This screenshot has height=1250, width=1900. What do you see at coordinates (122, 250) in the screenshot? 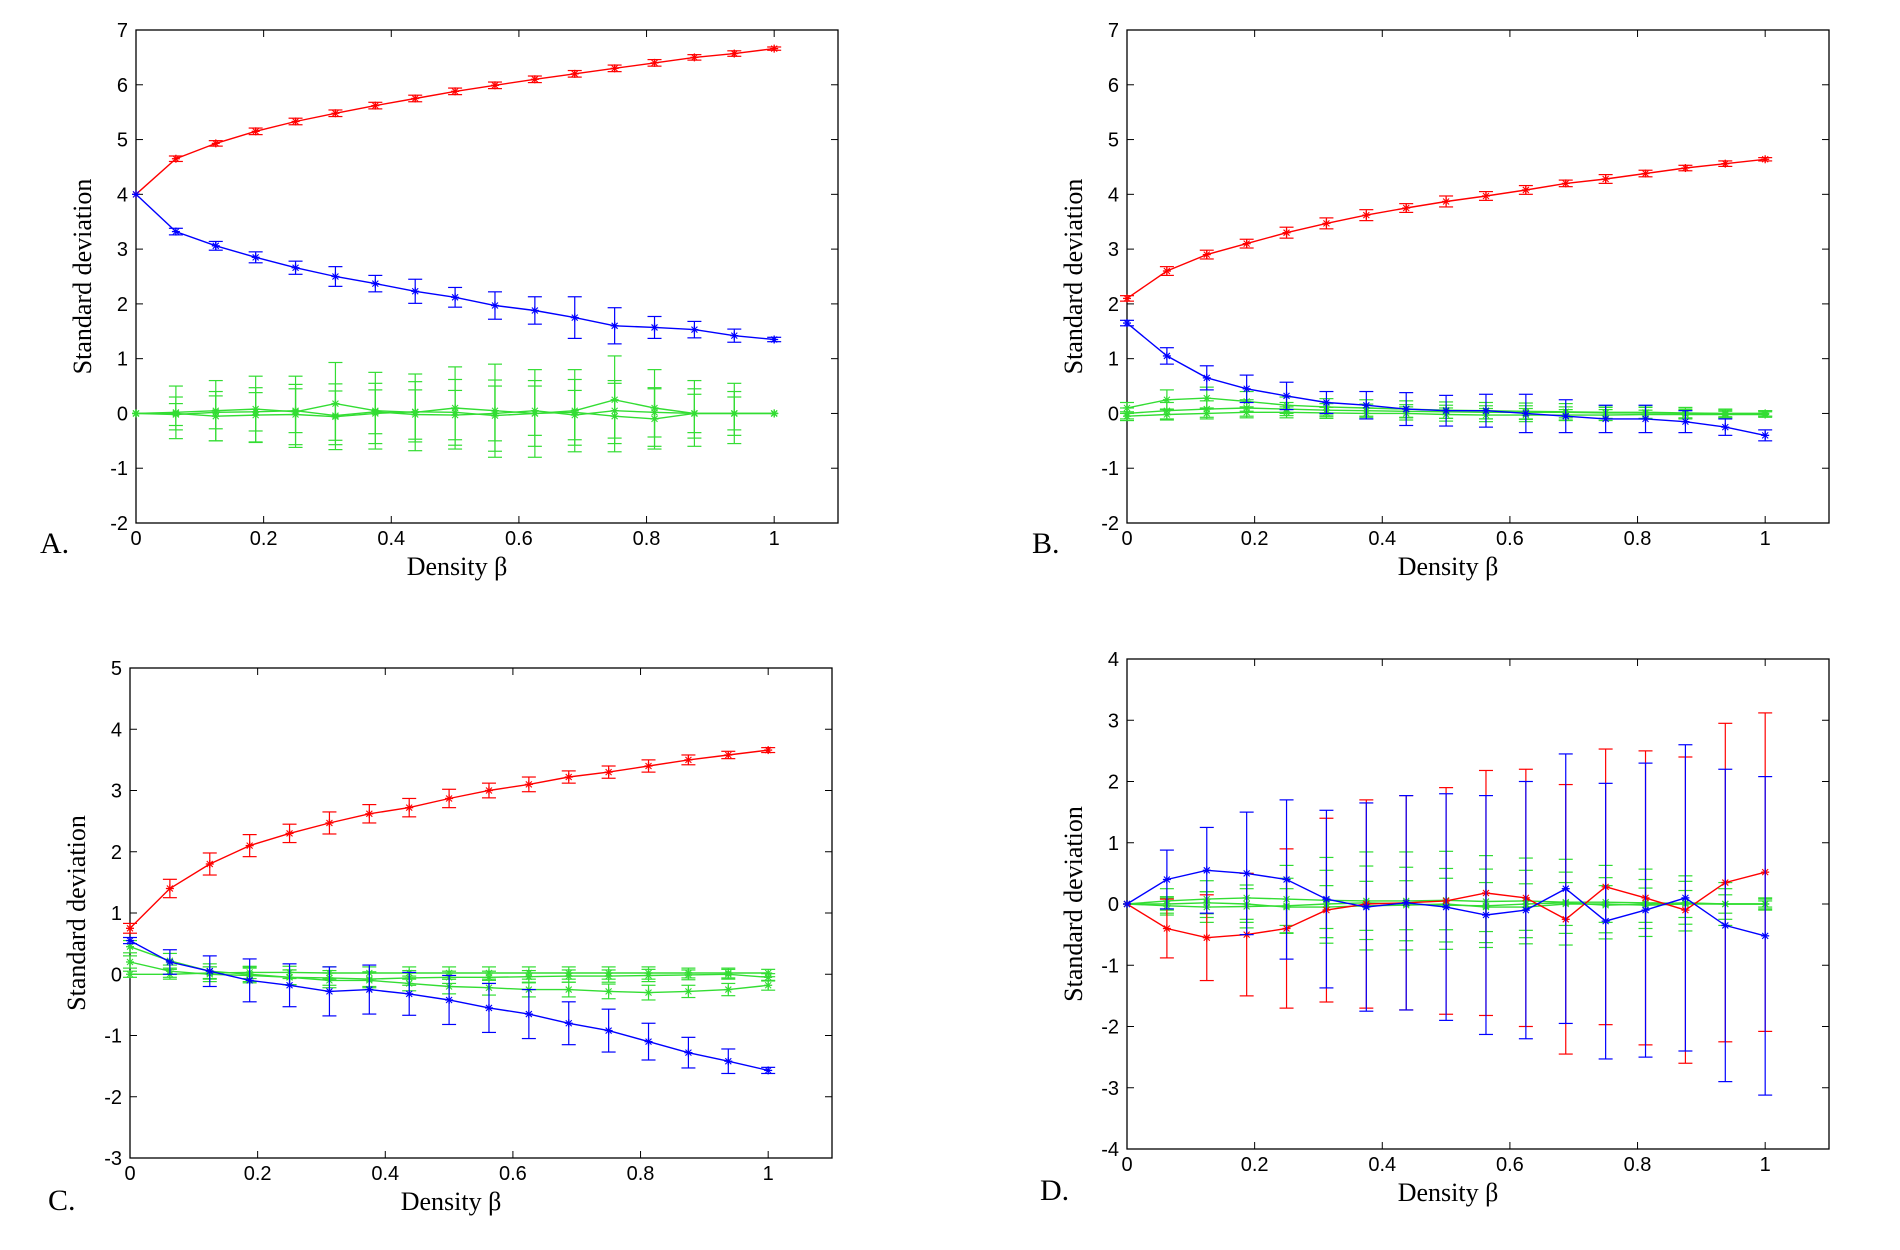
I see `y-tick-label: 3` at bounding box center [122, 250].